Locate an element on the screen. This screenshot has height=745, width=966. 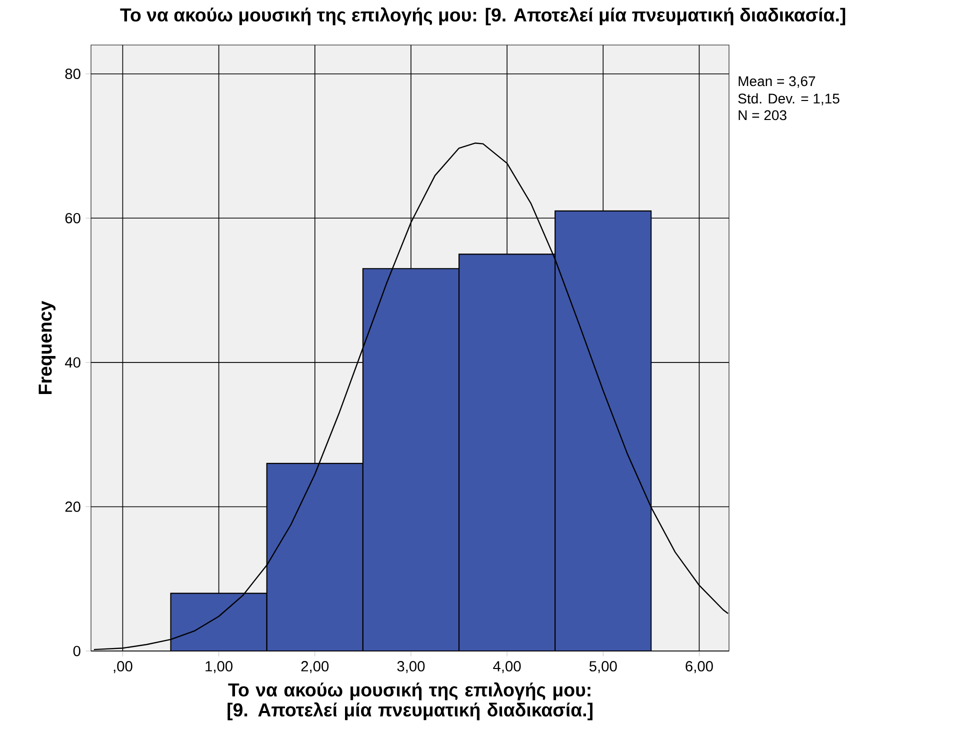
x-axis-title: Το να ακούω μουσική της επιλογής μου: [9. Αποτελεί μία πνευματική διαδικασία.] is located at coordinates (410, 701).